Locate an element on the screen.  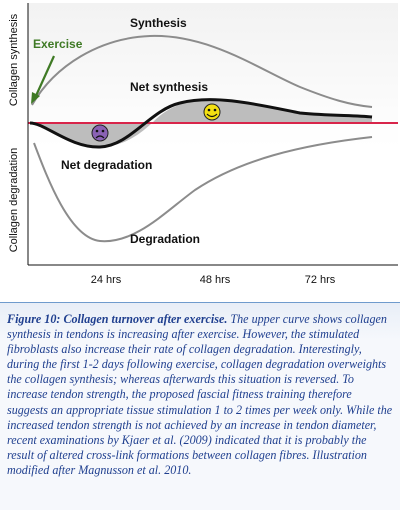
synthesis-label: Synthesis is located at coordinates (158, 23).